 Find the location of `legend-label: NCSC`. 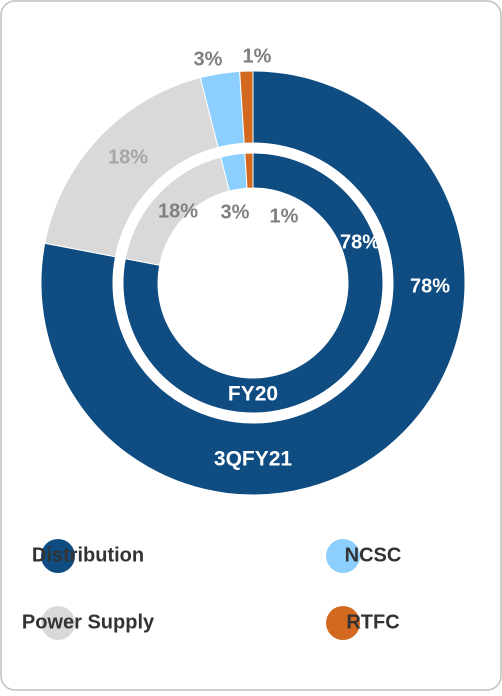

legend-label: NCSC is located at coordinates (373, 555).